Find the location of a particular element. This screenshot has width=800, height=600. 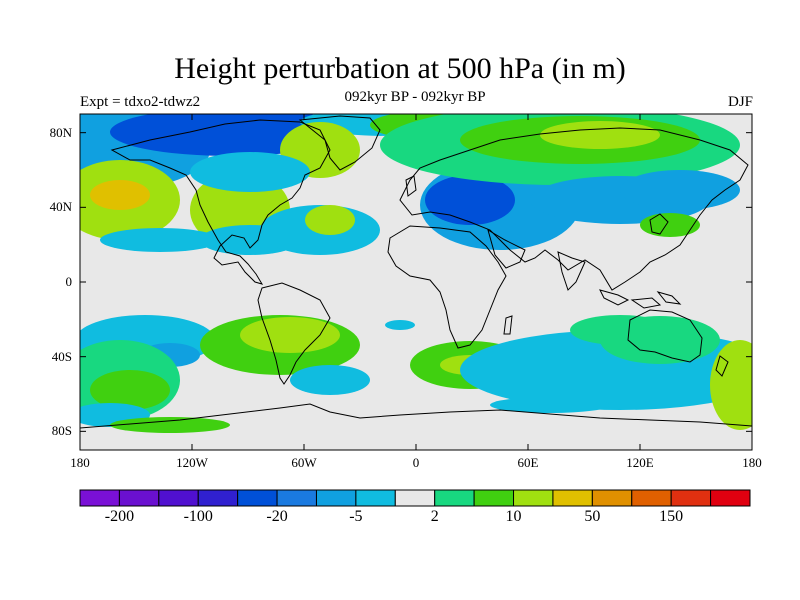

indonesia-islands is located at coordinates (640, 299).